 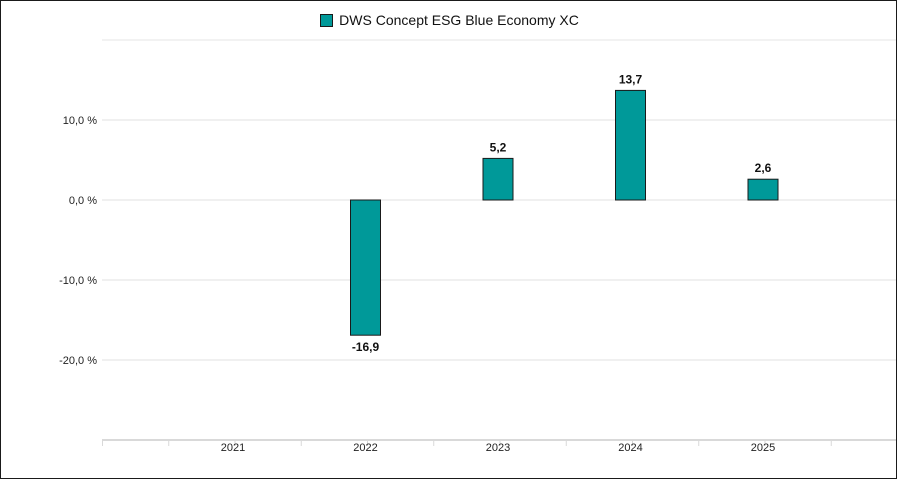 What do you see at coordinates (327, 20) in the screenshot?
I see `legend-swatch` at bounding box center [327, 20].